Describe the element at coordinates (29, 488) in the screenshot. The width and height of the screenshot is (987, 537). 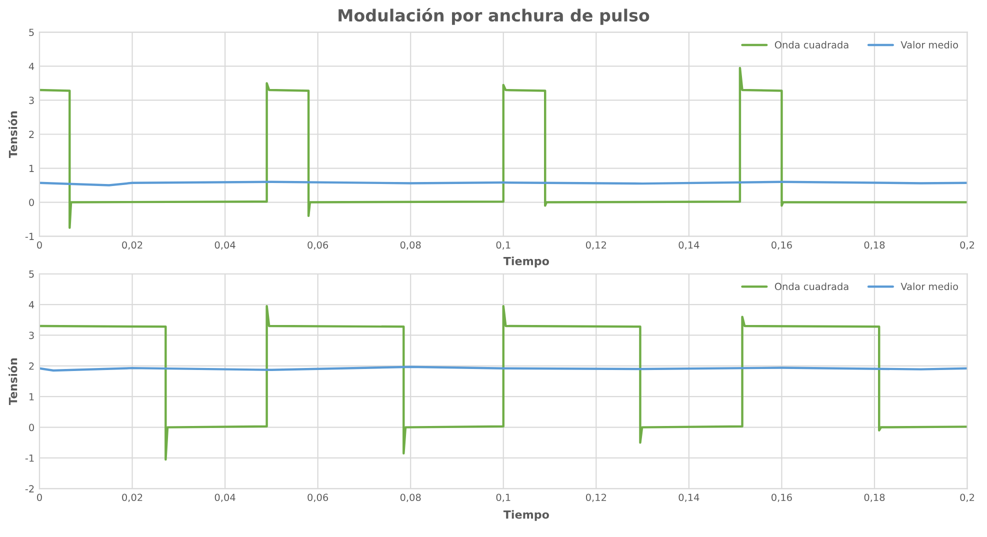
I see `y-tick-label: -2` at that location.